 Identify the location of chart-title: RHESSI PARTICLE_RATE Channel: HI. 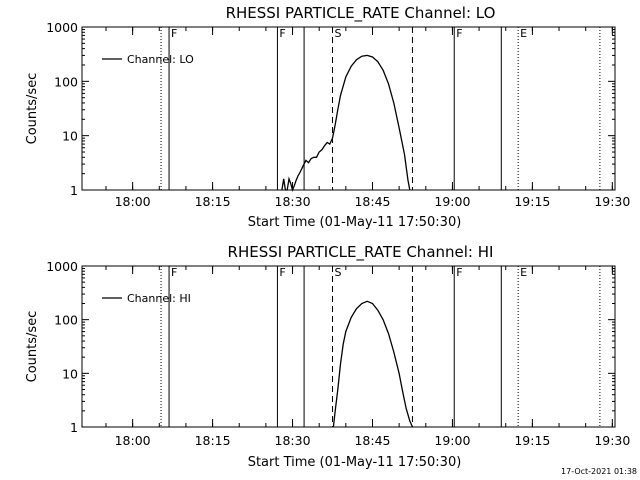
(361, 252).